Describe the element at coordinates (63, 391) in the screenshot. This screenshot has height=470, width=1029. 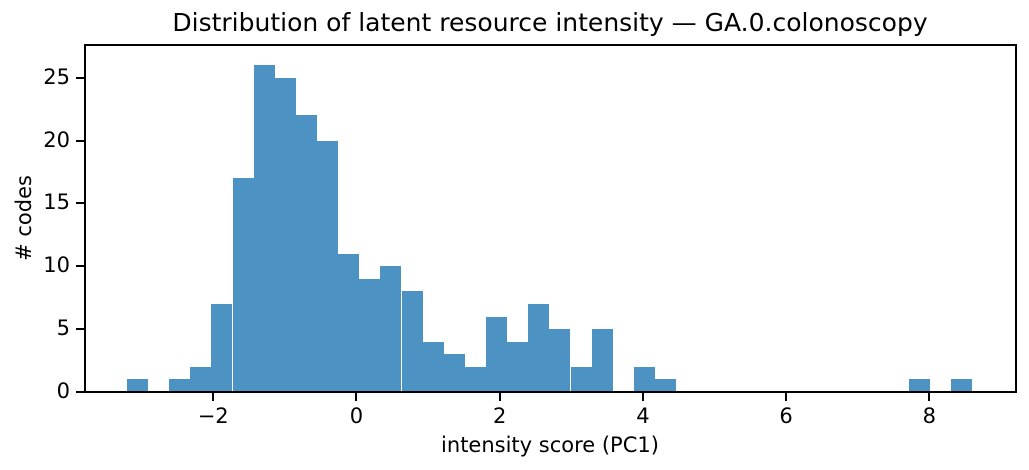
I see `y-tick-label: 0` at that location.